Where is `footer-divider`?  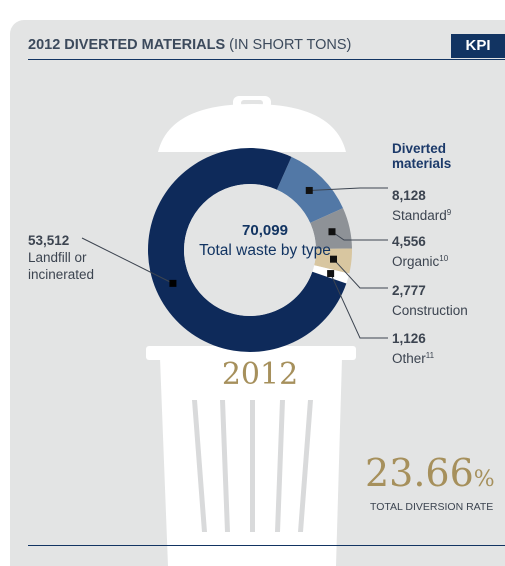
footer-divider is located at coordinates (266, 545).